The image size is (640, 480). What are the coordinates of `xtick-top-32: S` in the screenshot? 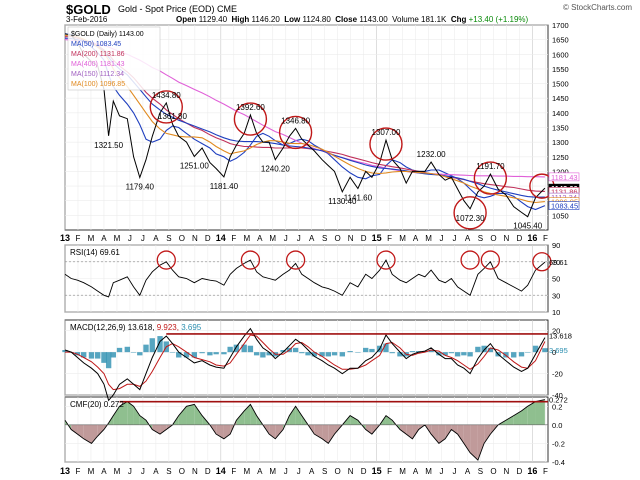 It's located at (480, 238).